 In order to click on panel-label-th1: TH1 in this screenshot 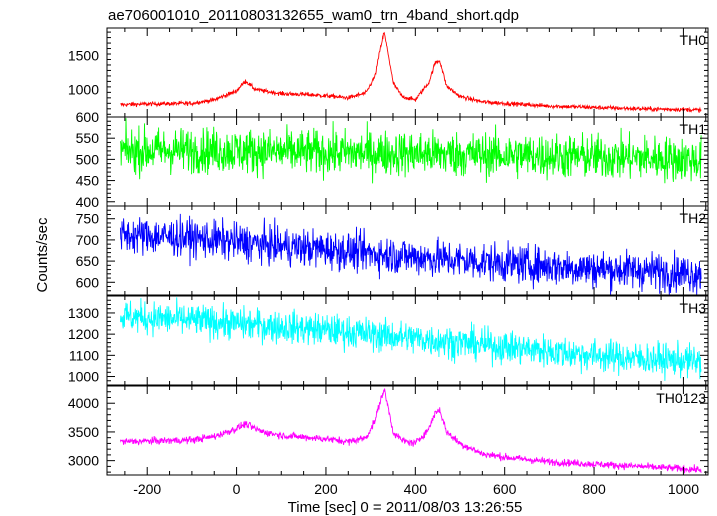, I will do `click(693, 129)`.